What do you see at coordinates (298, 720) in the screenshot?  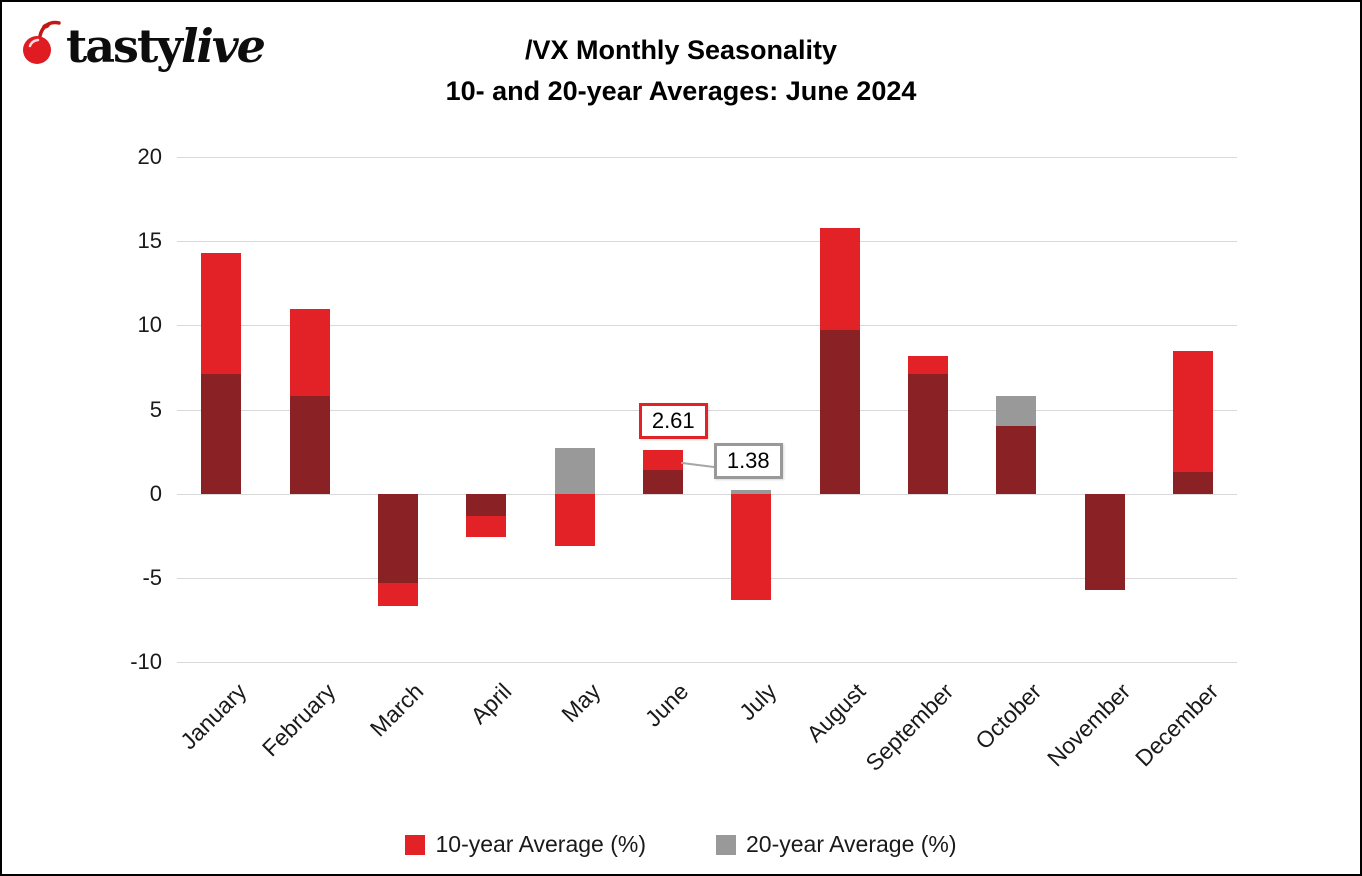 I see `x-axis-label: February` at bounding box center [298, 720].